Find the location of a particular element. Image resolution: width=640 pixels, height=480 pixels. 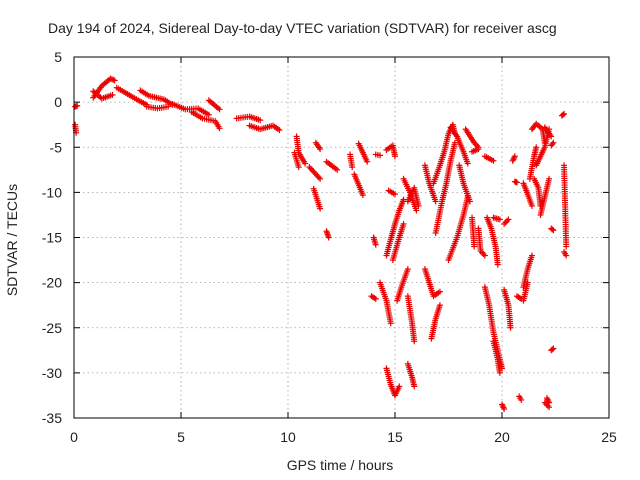

y-tick-label: -5 is located at coordinates (56, 147).